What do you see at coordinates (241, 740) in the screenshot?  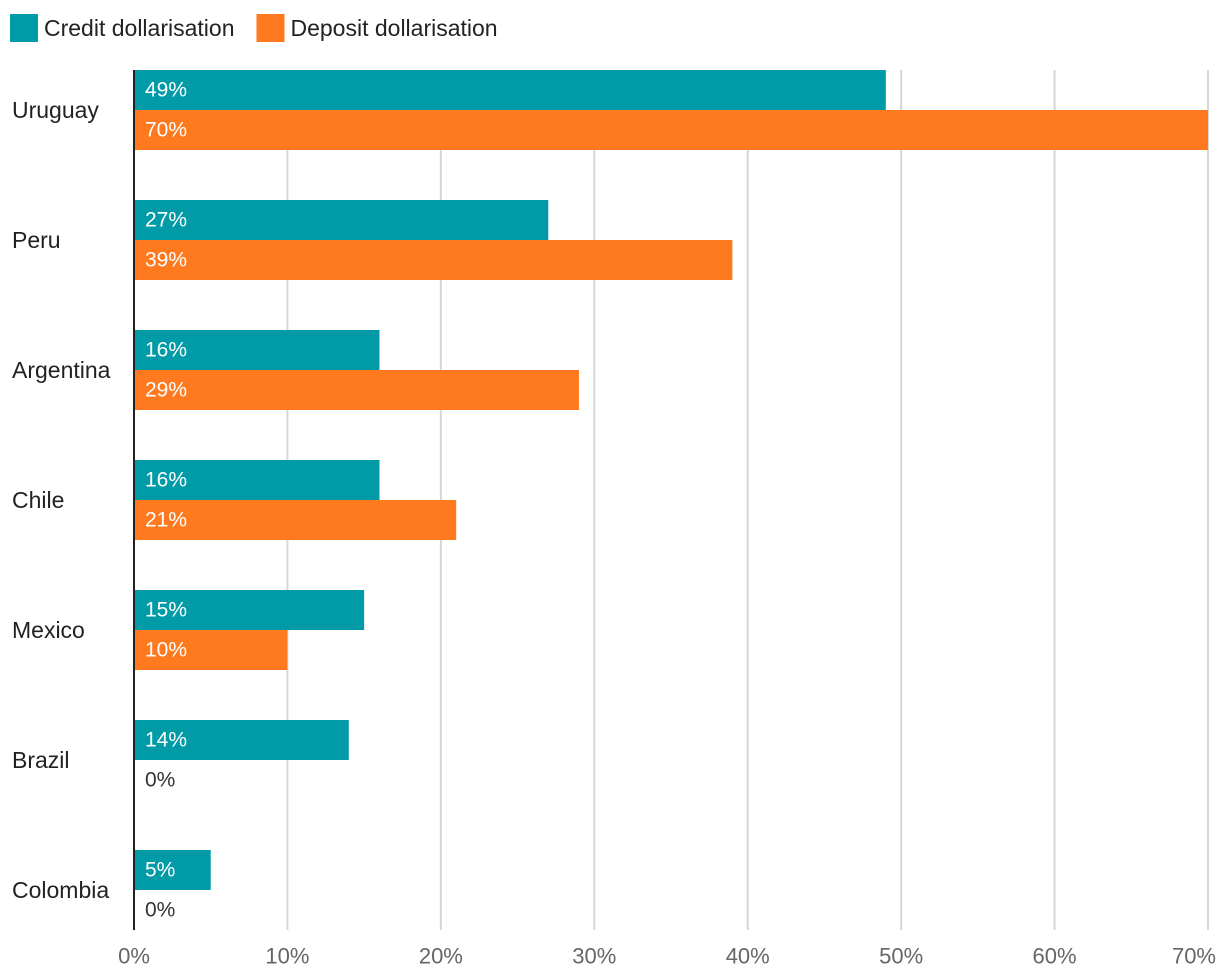 I see `bar-credit-dollarisation-brazil` at bounding box center [241, 740].